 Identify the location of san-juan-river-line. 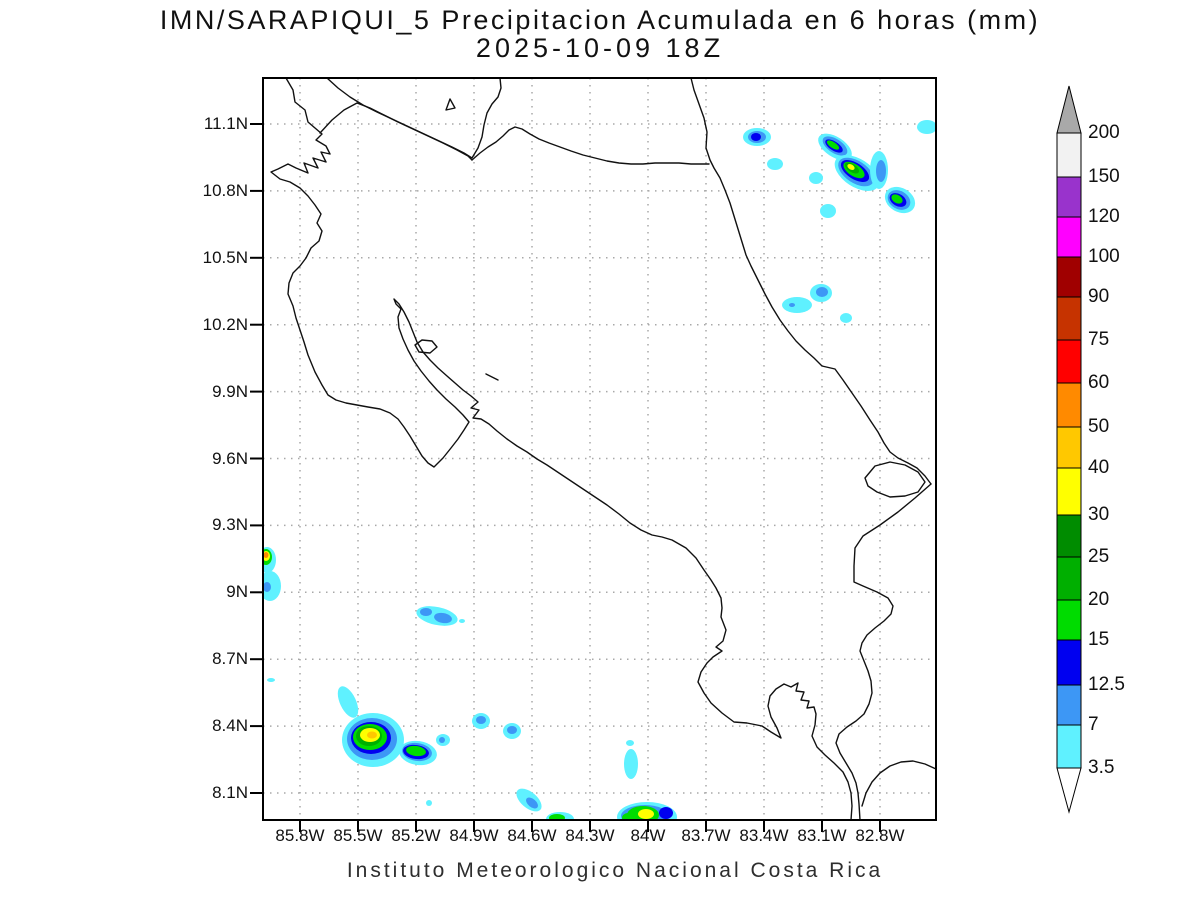
(590, 145).